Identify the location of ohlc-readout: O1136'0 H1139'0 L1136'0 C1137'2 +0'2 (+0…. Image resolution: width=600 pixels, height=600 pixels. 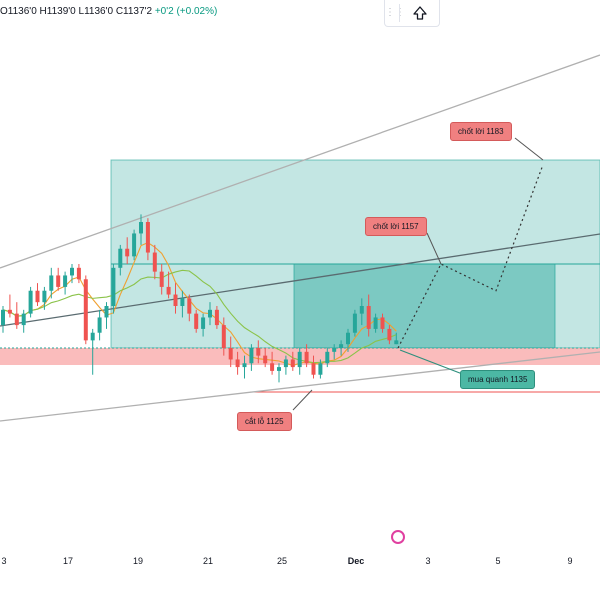
(108, 11).